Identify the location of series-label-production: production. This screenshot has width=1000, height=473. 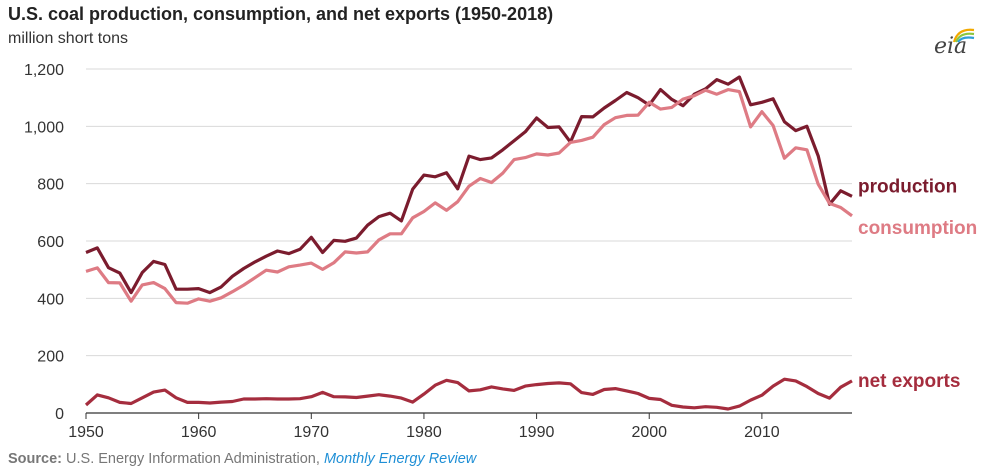
(907, 186).